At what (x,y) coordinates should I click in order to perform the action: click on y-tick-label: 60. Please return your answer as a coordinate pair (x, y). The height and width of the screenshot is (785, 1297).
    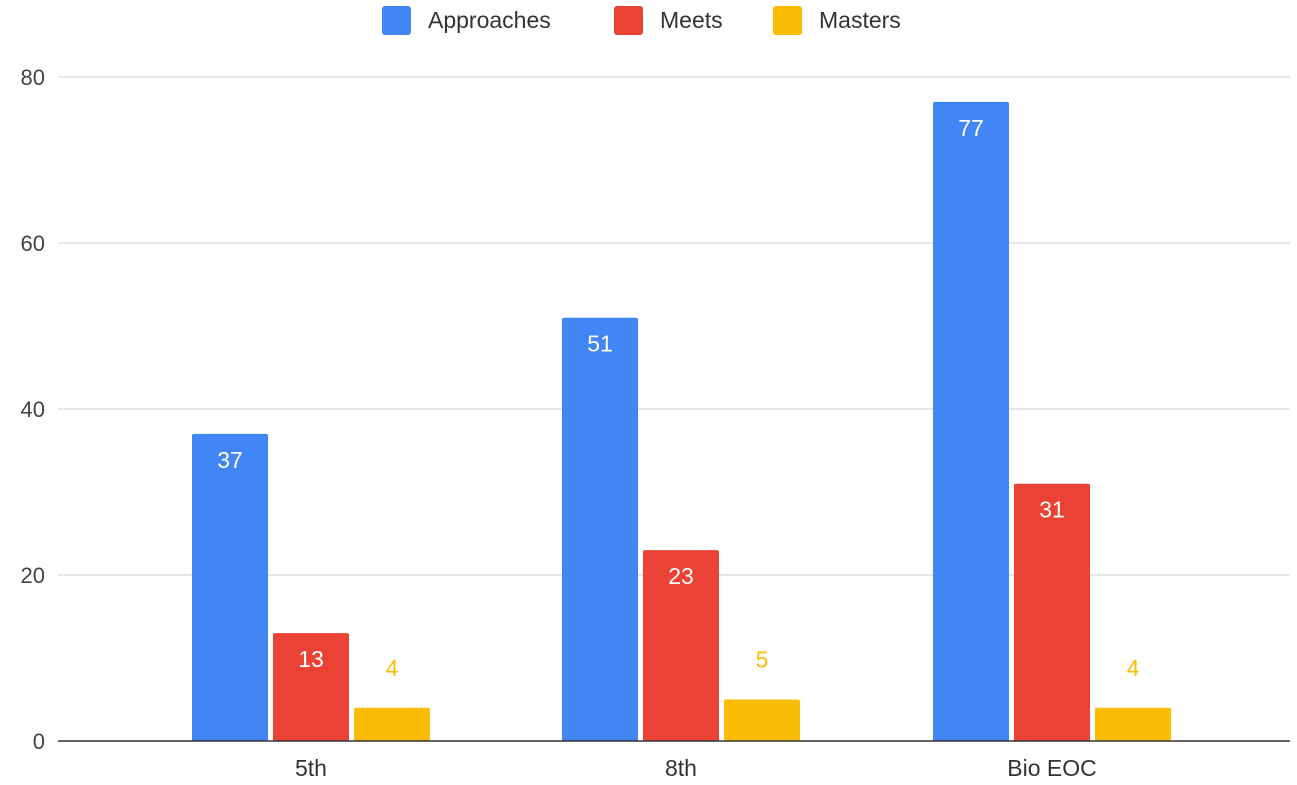
    Looking at the image, I should click on (33, 243).